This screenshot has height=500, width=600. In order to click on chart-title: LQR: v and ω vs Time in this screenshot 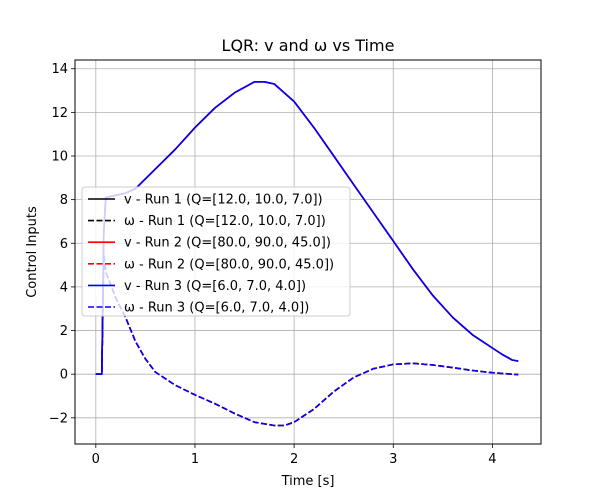, I will do `click(308, 45)`.